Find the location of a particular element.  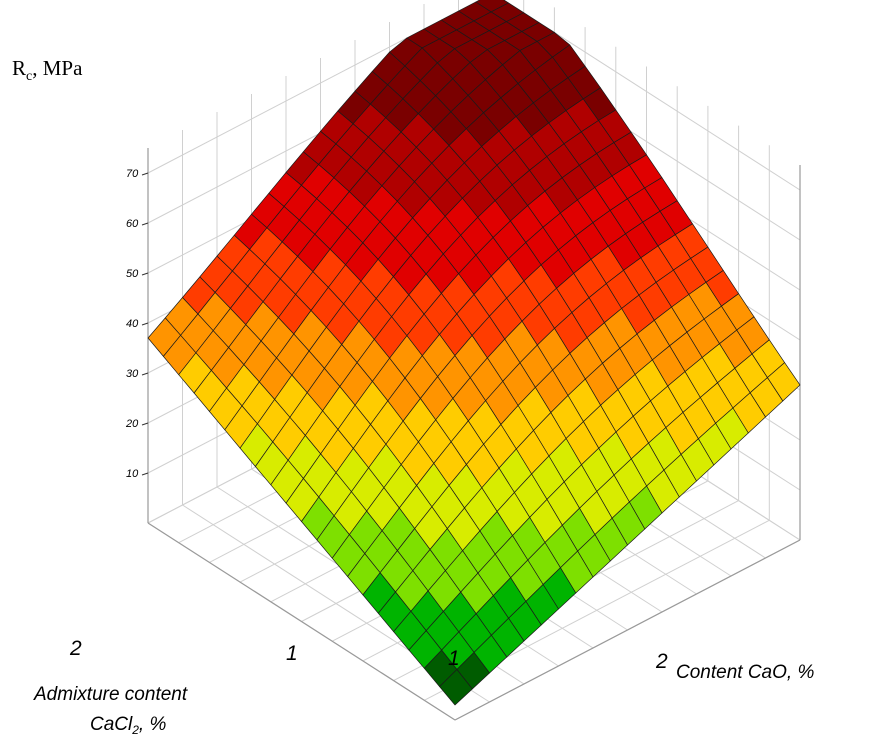

z-axis-ticks: 10 20 30 40 50 60 70 is located at coordinates (137, 324).